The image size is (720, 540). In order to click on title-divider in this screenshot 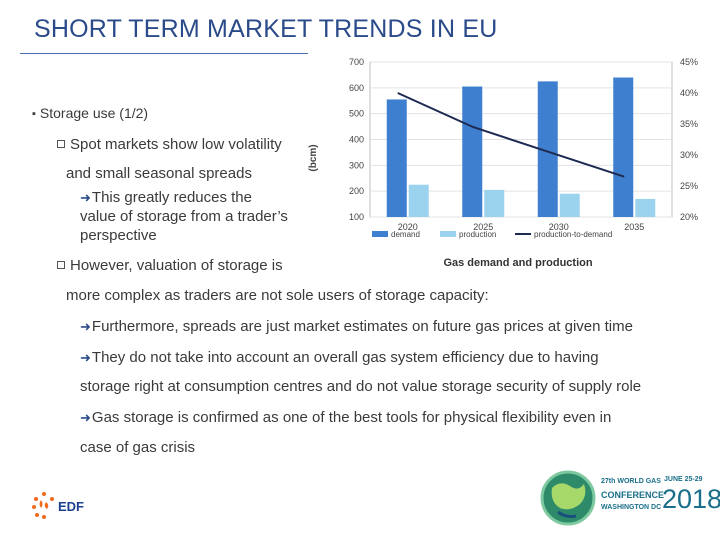, I will do `click(164, 53)`.